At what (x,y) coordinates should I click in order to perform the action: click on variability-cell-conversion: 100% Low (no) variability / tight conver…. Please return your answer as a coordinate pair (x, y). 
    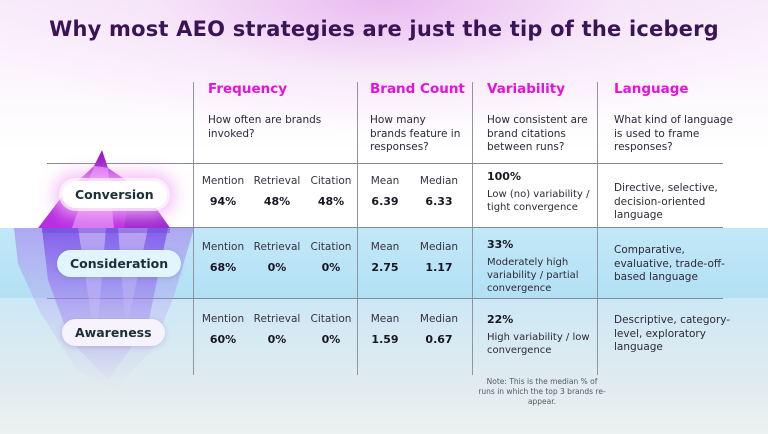
    Looking at the image, I should click on (540, 192).